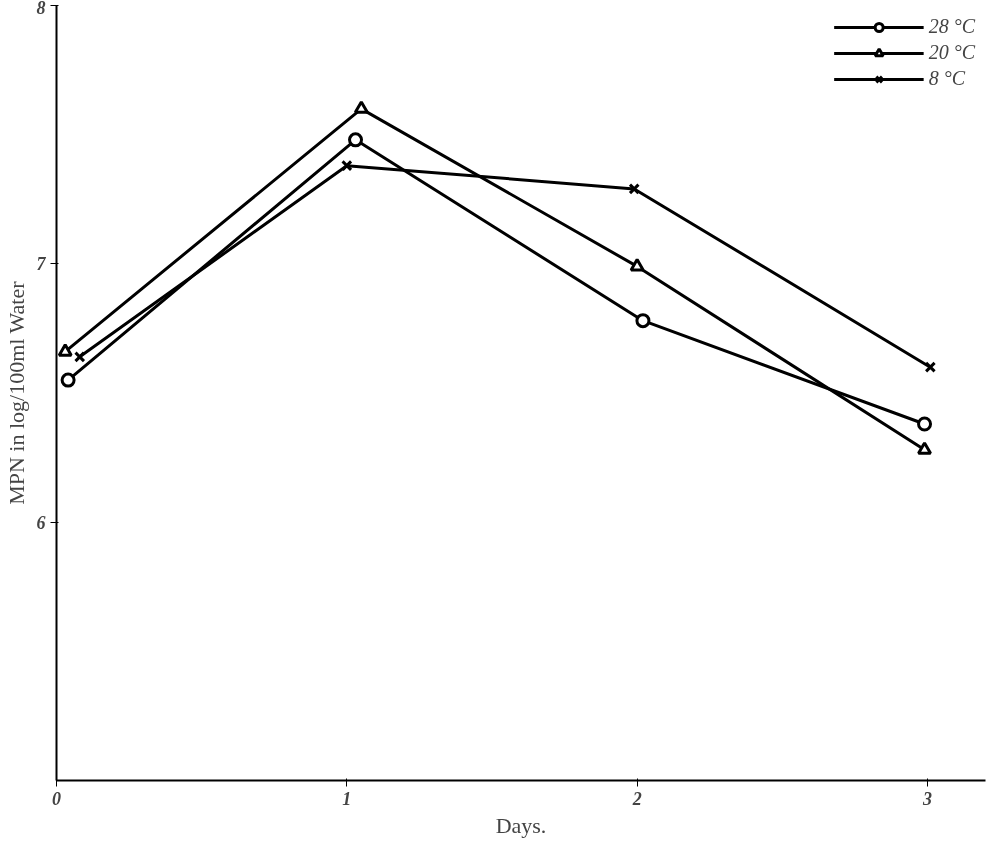 The image size is (1004, 853). What do you see at coordinates (41, 9) in the screenshot?
I see `y-tick-label: 8` at bounding box center [41, 9].